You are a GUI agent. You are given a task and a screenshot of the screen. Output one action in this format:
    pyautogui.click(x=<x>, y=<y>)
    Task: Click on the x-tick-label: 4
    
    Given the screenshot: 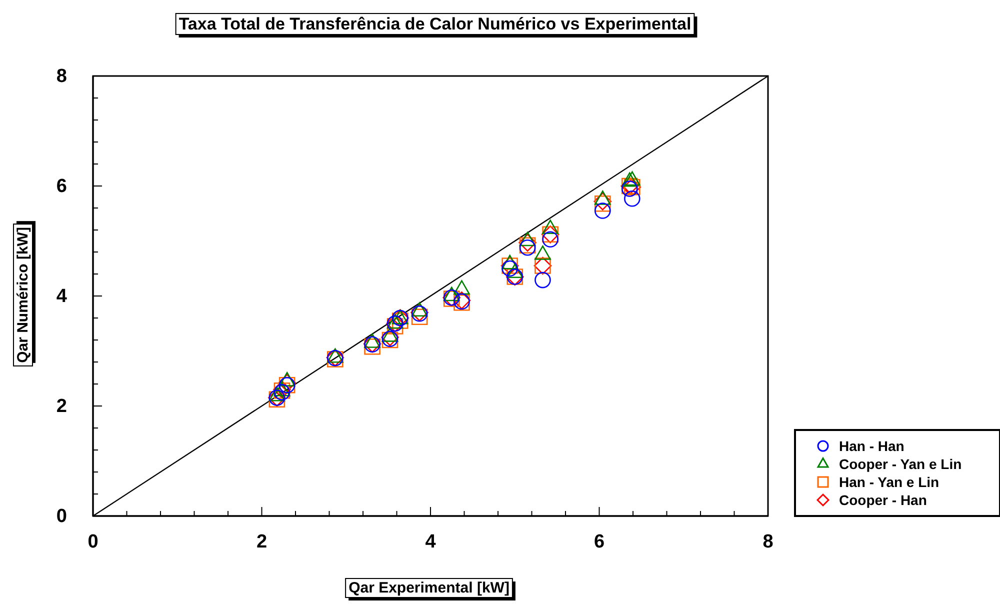 What is the action you would take?
    pyautogui.click(x=430, y=541)
    